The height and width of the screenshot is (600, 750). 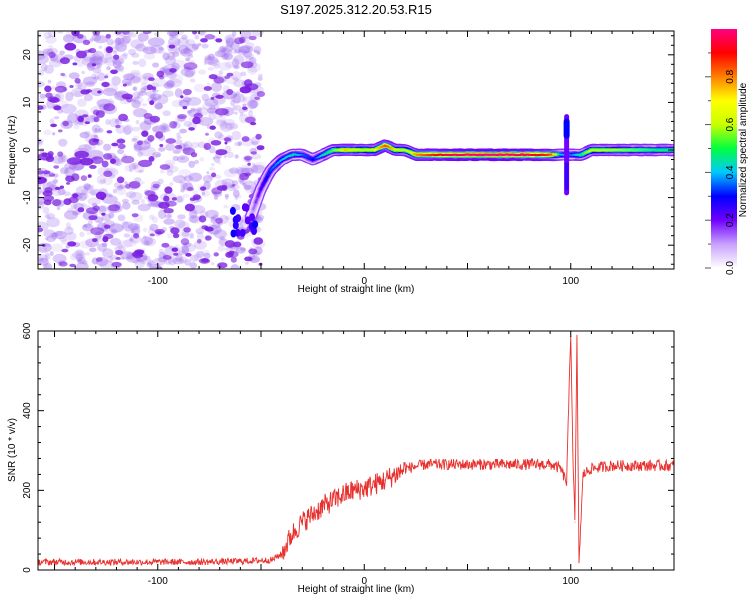 What do you see at coordinates (12, 150) in the screenshot?
I see `spectrogram-y-axis-title: Frequency (Hz)` at bounding box center [12, 150].